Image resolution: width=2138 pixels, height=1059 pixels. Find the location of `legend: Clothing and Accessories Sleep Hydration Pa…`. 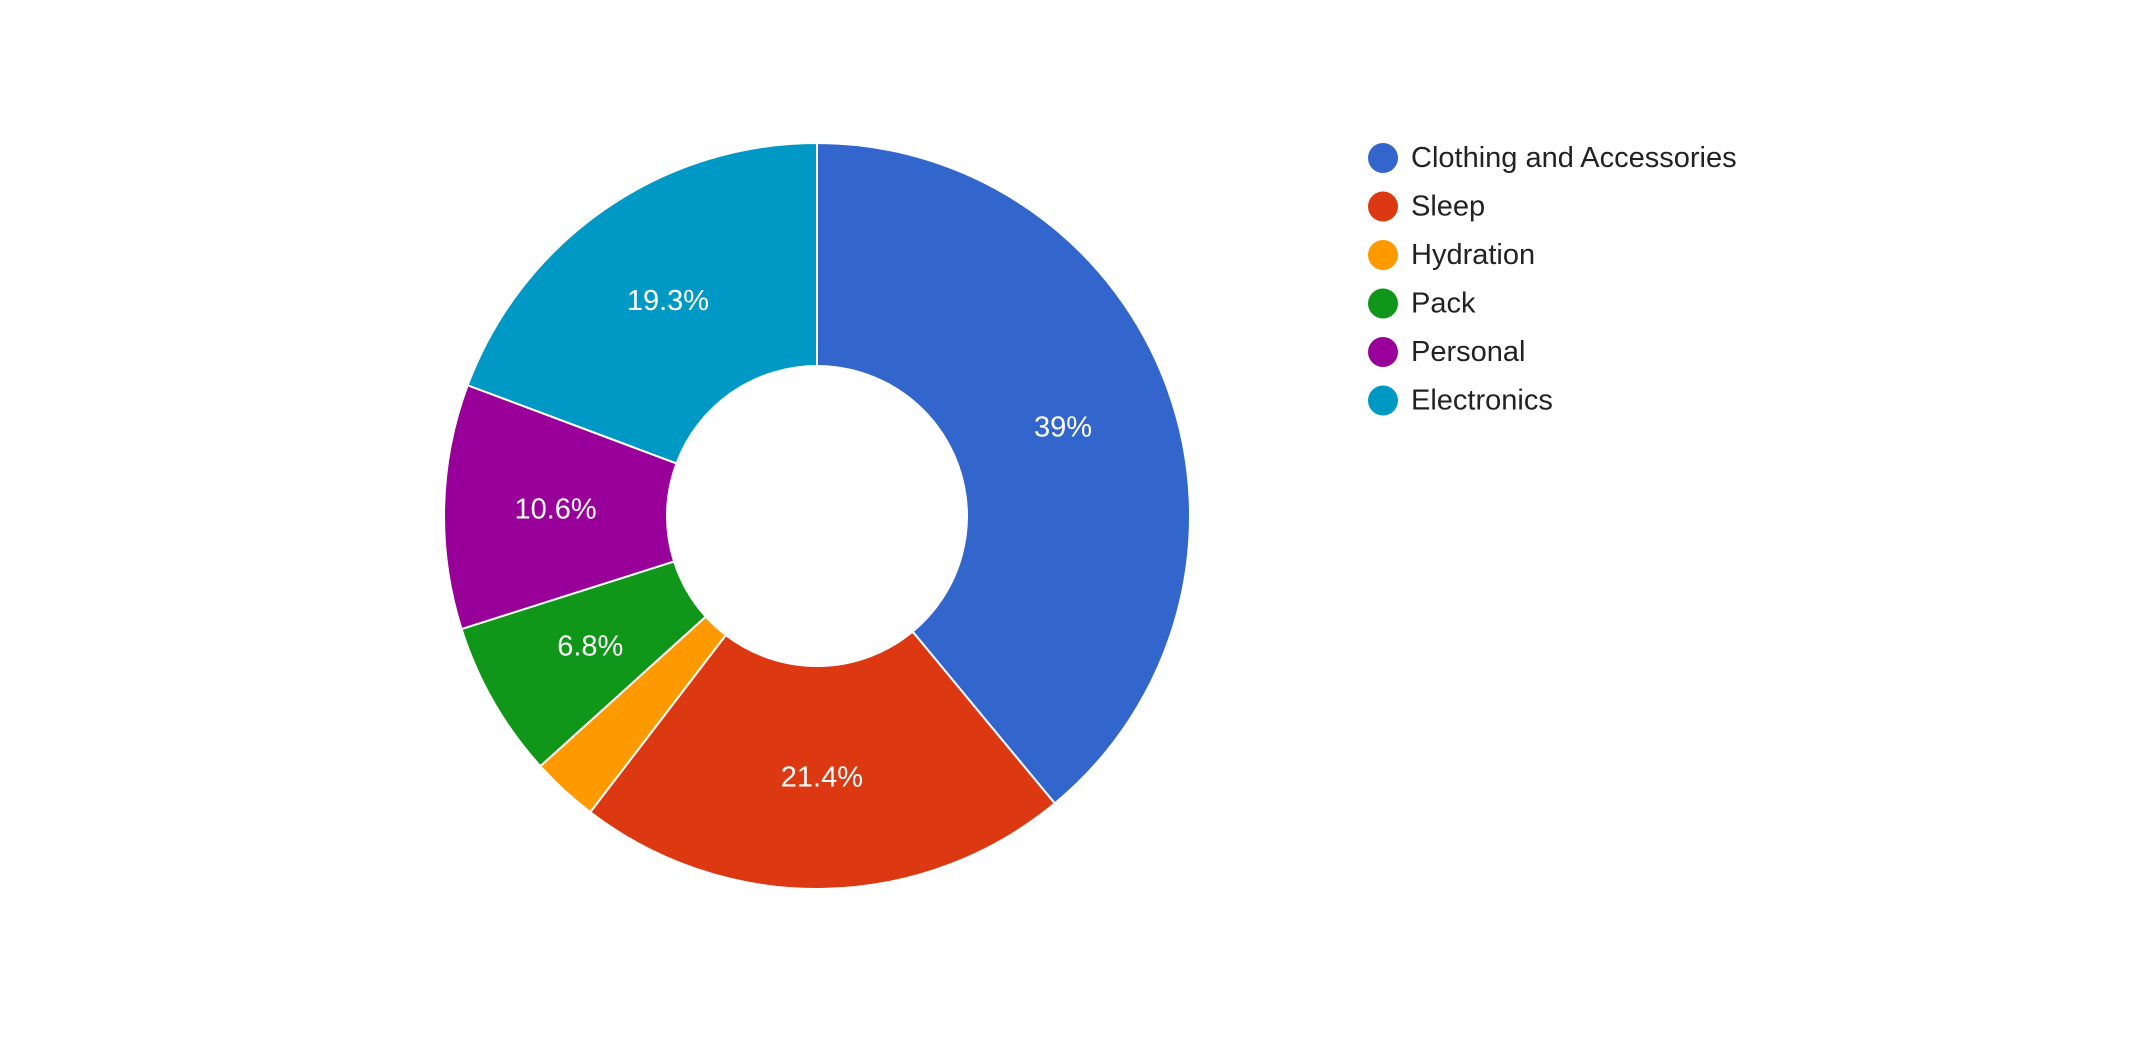

legend: Clothing and Accessories Sleep Hydration Pa… is located at coordinates (1552, 279).